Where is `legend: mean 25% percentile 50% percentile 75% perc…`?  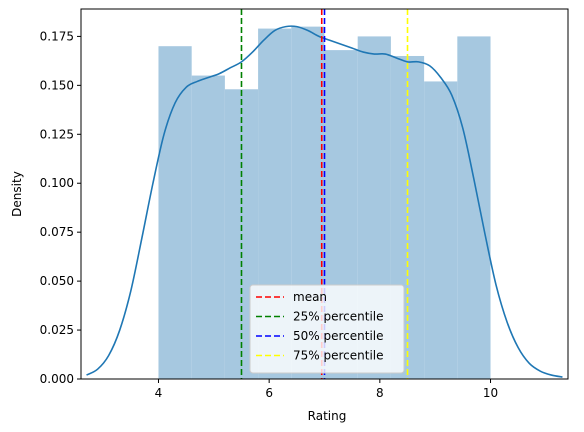 legend: mean 25% percentile 50% percentile 75% perc… is located at coordinates (327, 329).